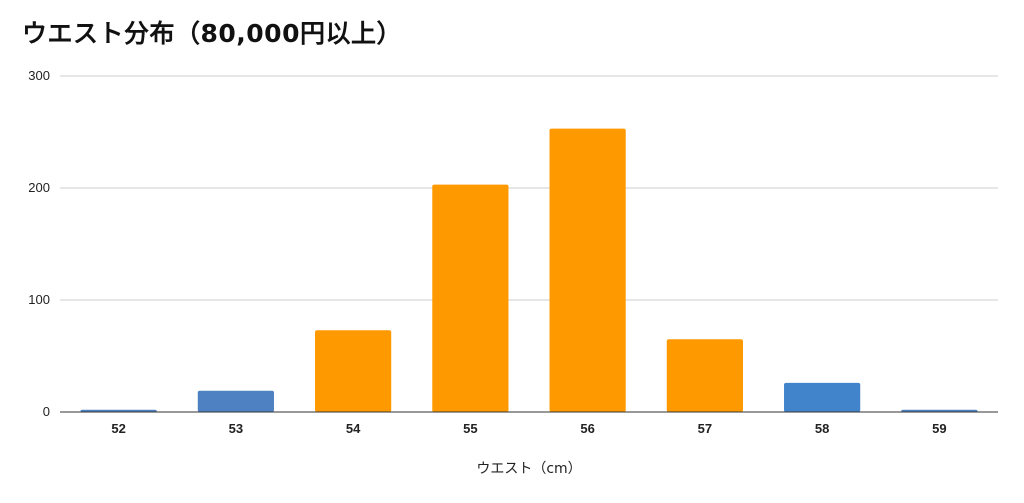 Image resolution: width=1024 pixels, height=503 pixels. Describe the element at coordinates (528, 469) in the screenshot. I see `x-axis-label: ウエスト（cm）` at that location.